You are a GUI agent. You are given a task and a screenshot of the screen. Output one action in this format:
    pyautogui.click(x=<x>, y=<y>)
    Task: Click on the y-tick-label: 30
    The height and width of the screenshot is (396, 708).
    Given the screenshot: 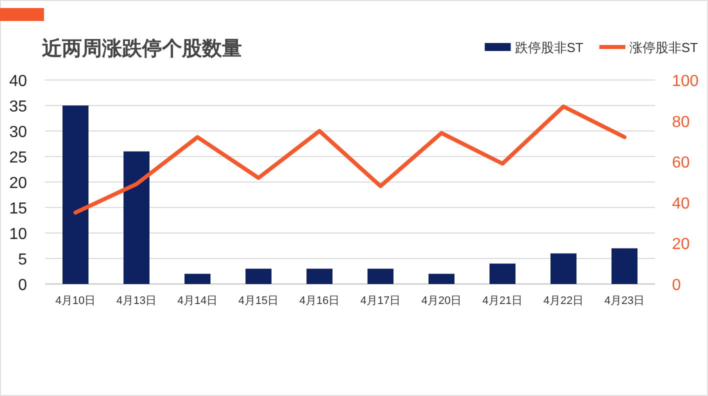 What is the action you would take?
    pyautogui.click(x=18, y=132)
    